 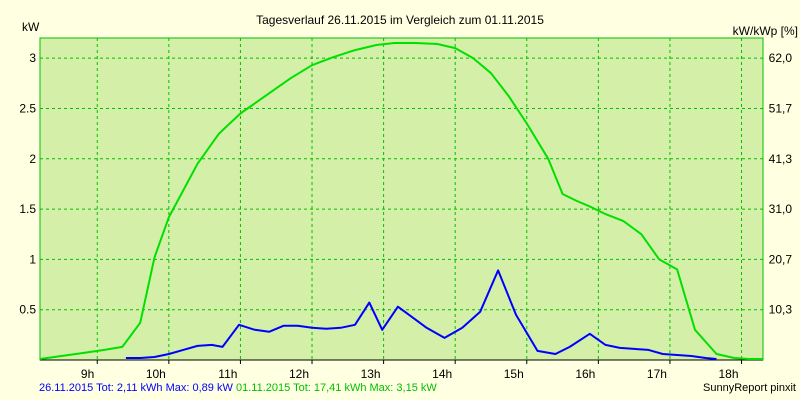 What do you see at coordinates (412, 370) in the screenshot?
I see `x-ticks: 9h 10h 11h 12h 13h 14h 15h 16h 17h 18h` at bounding box center [412, 370].